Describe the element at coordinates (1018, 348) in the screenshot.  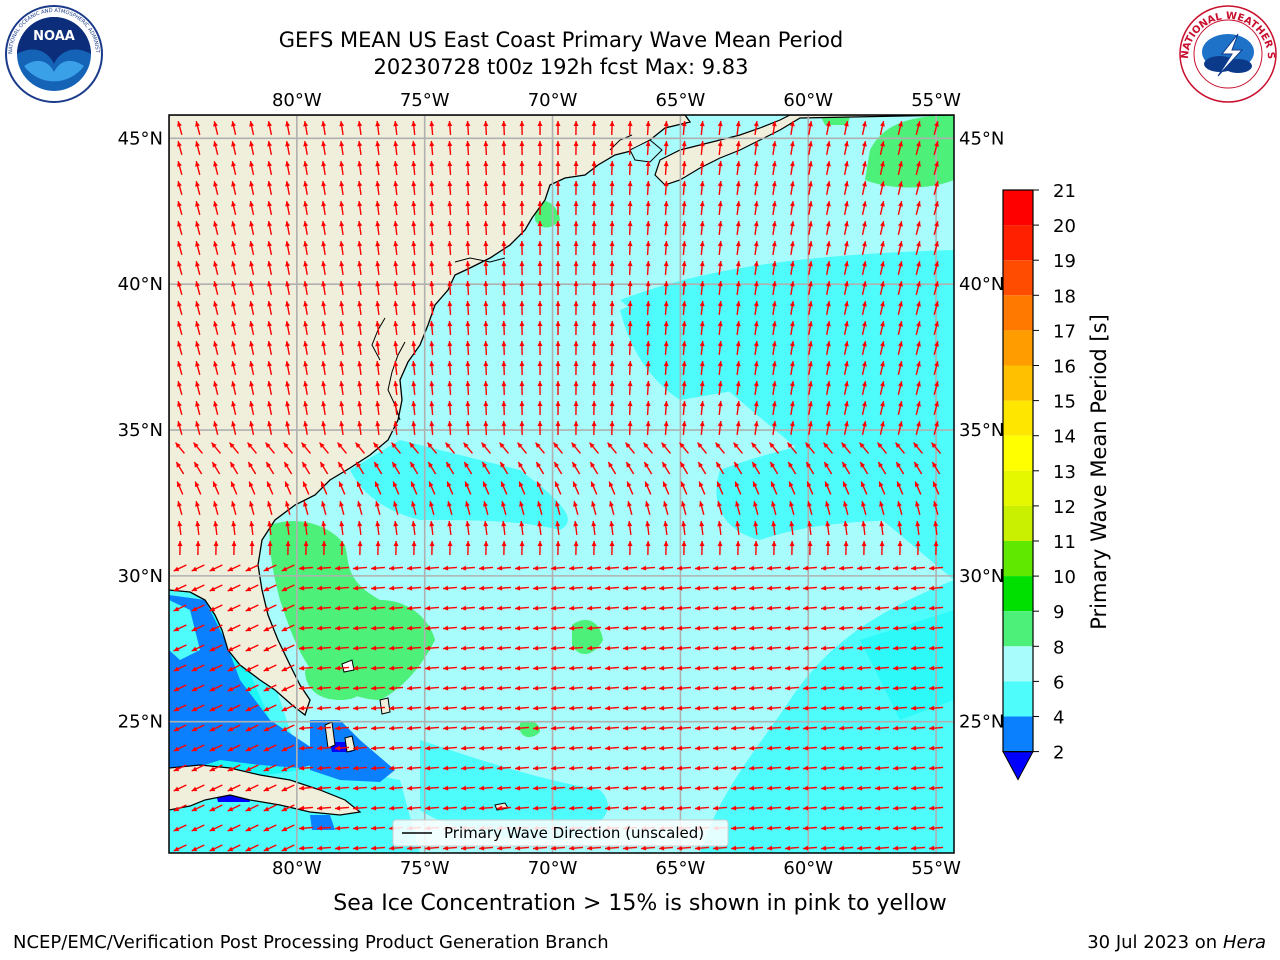
I see `colorbar-segment` at that location.